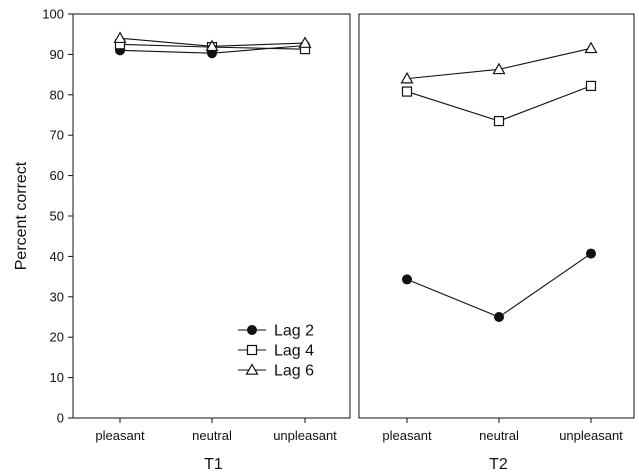 This screenshot has width=639, height=474. Describe the element at coordinates (213, 464) in the screenshot. I see `panel-label: T1` at that location.